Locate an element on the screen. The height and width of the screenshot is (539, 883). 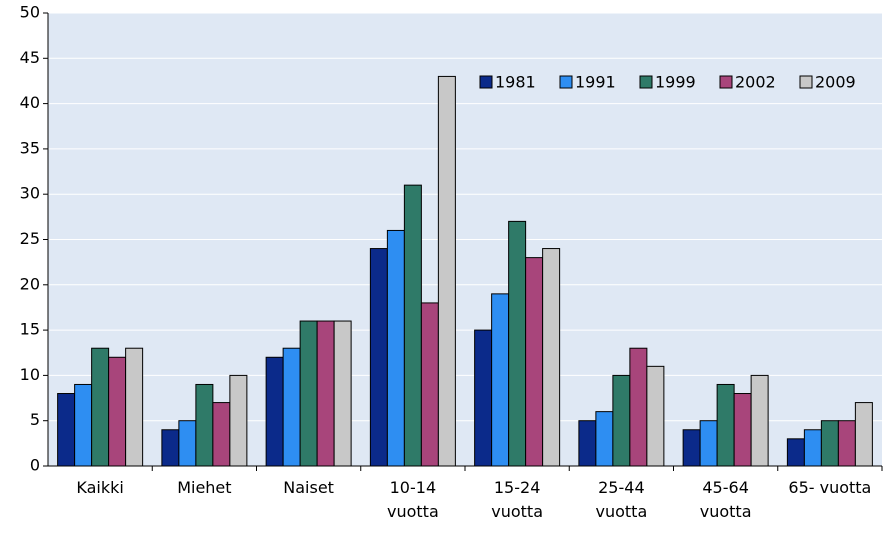
y-tick-label: 50 is located at coordinates (30, 12).